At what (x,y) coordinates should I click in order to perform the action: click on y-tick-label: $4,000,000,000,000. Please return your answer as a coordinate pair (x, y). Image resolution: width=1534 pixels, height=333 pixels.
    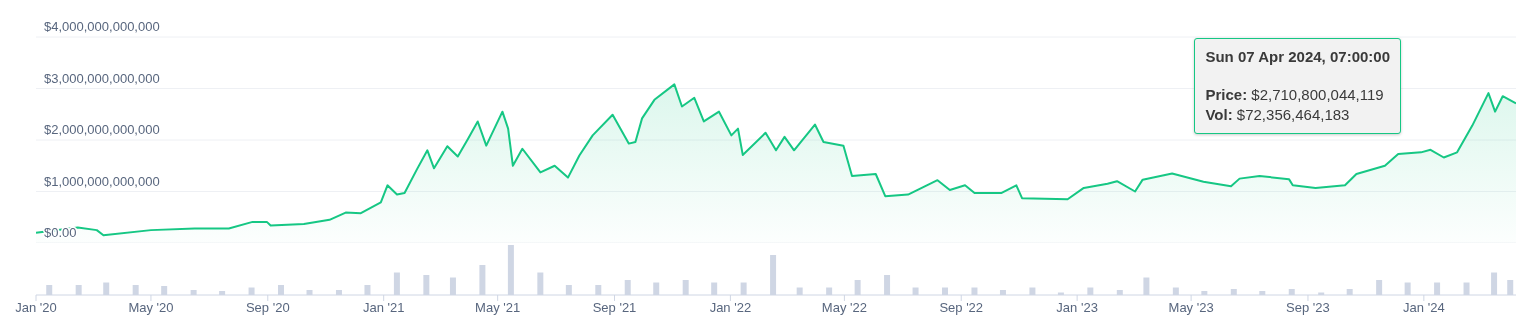
    Looking at the image, I should click on (102, 26).